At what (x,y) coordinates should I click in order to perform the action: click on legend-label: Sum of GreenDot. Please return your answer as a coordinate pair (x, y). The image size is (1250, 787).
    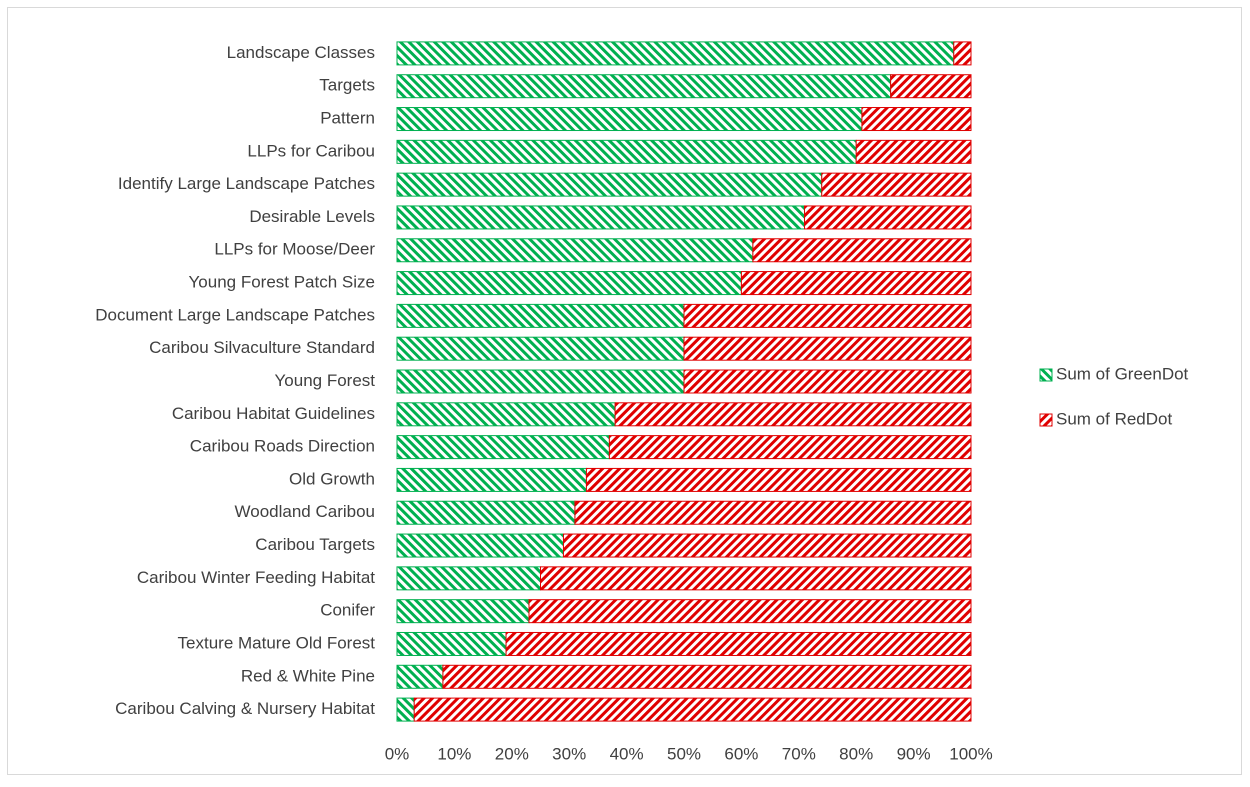
    Looking at the image, I should click on (1122, 373).